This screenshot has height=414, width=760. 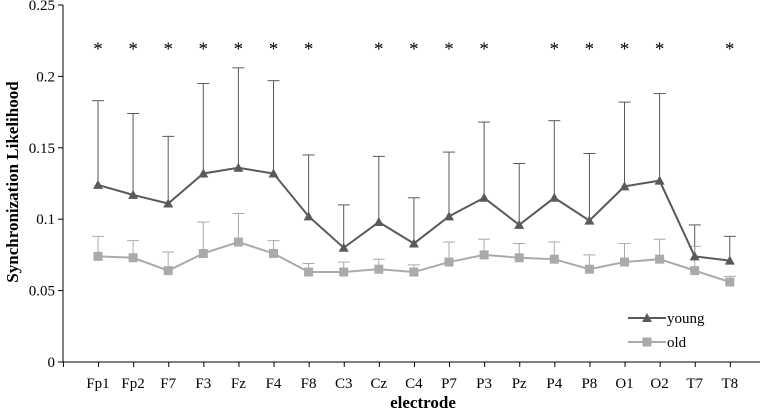 I want to click on x-tick-label: T8, so click(x=729, y=384).